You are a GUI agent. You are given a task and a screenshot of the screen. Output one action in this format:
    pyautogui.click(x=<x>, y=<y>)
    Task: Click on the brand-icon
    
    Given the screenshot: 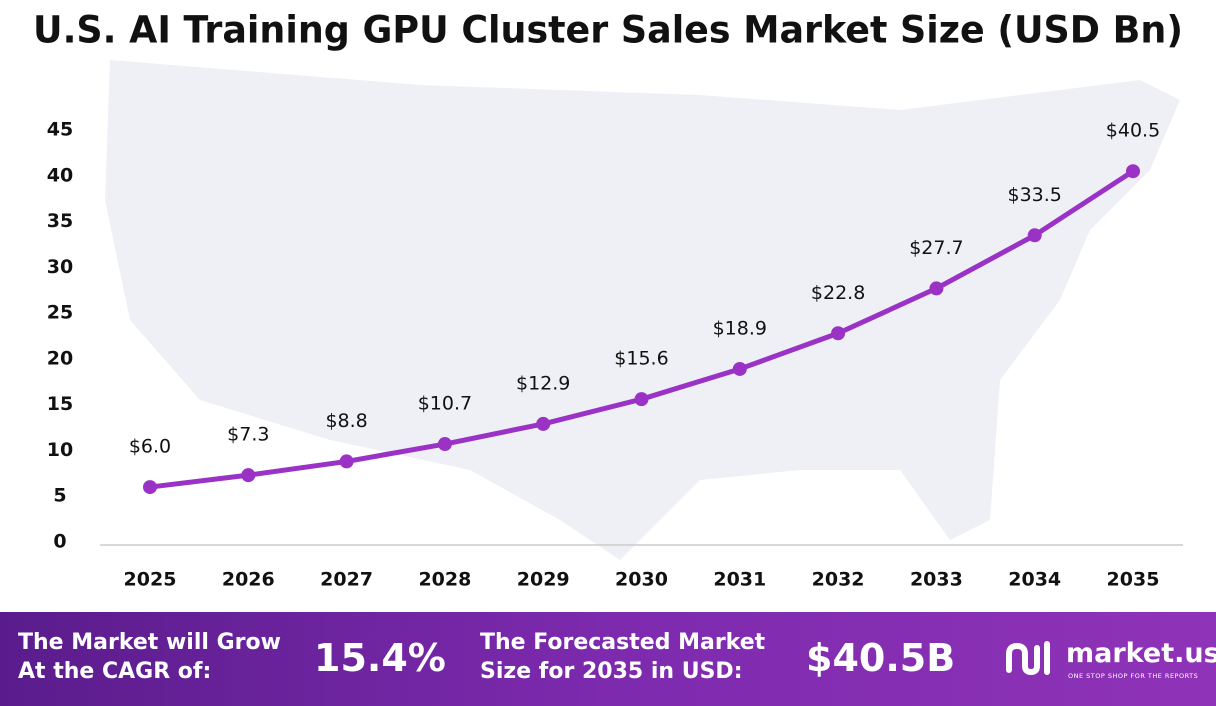 What is the action you would take?
    pyautogui.click(x=1028, y=658)
    